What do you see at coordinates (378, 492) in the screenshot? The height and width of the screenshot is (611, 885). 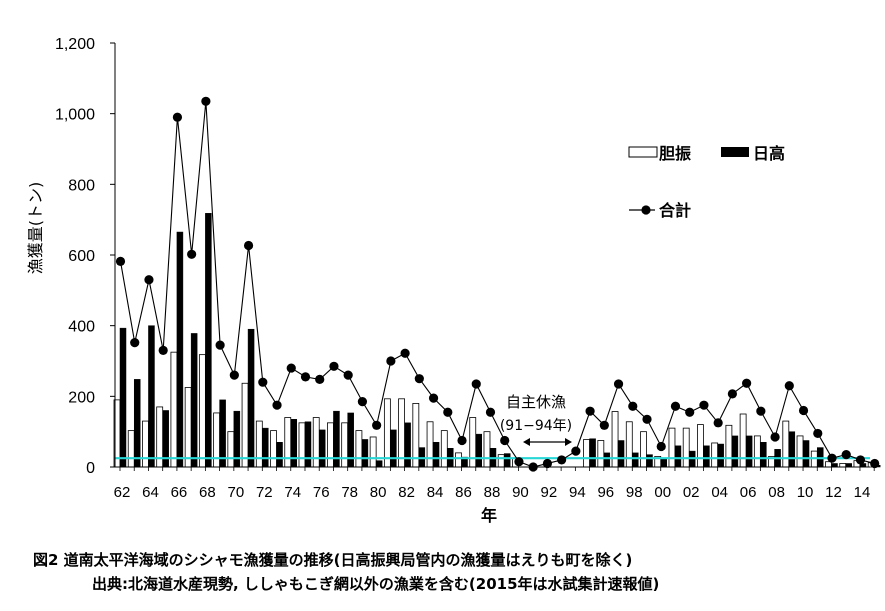 I see `x-tick-label: 80` at bounding box center [378, 492].